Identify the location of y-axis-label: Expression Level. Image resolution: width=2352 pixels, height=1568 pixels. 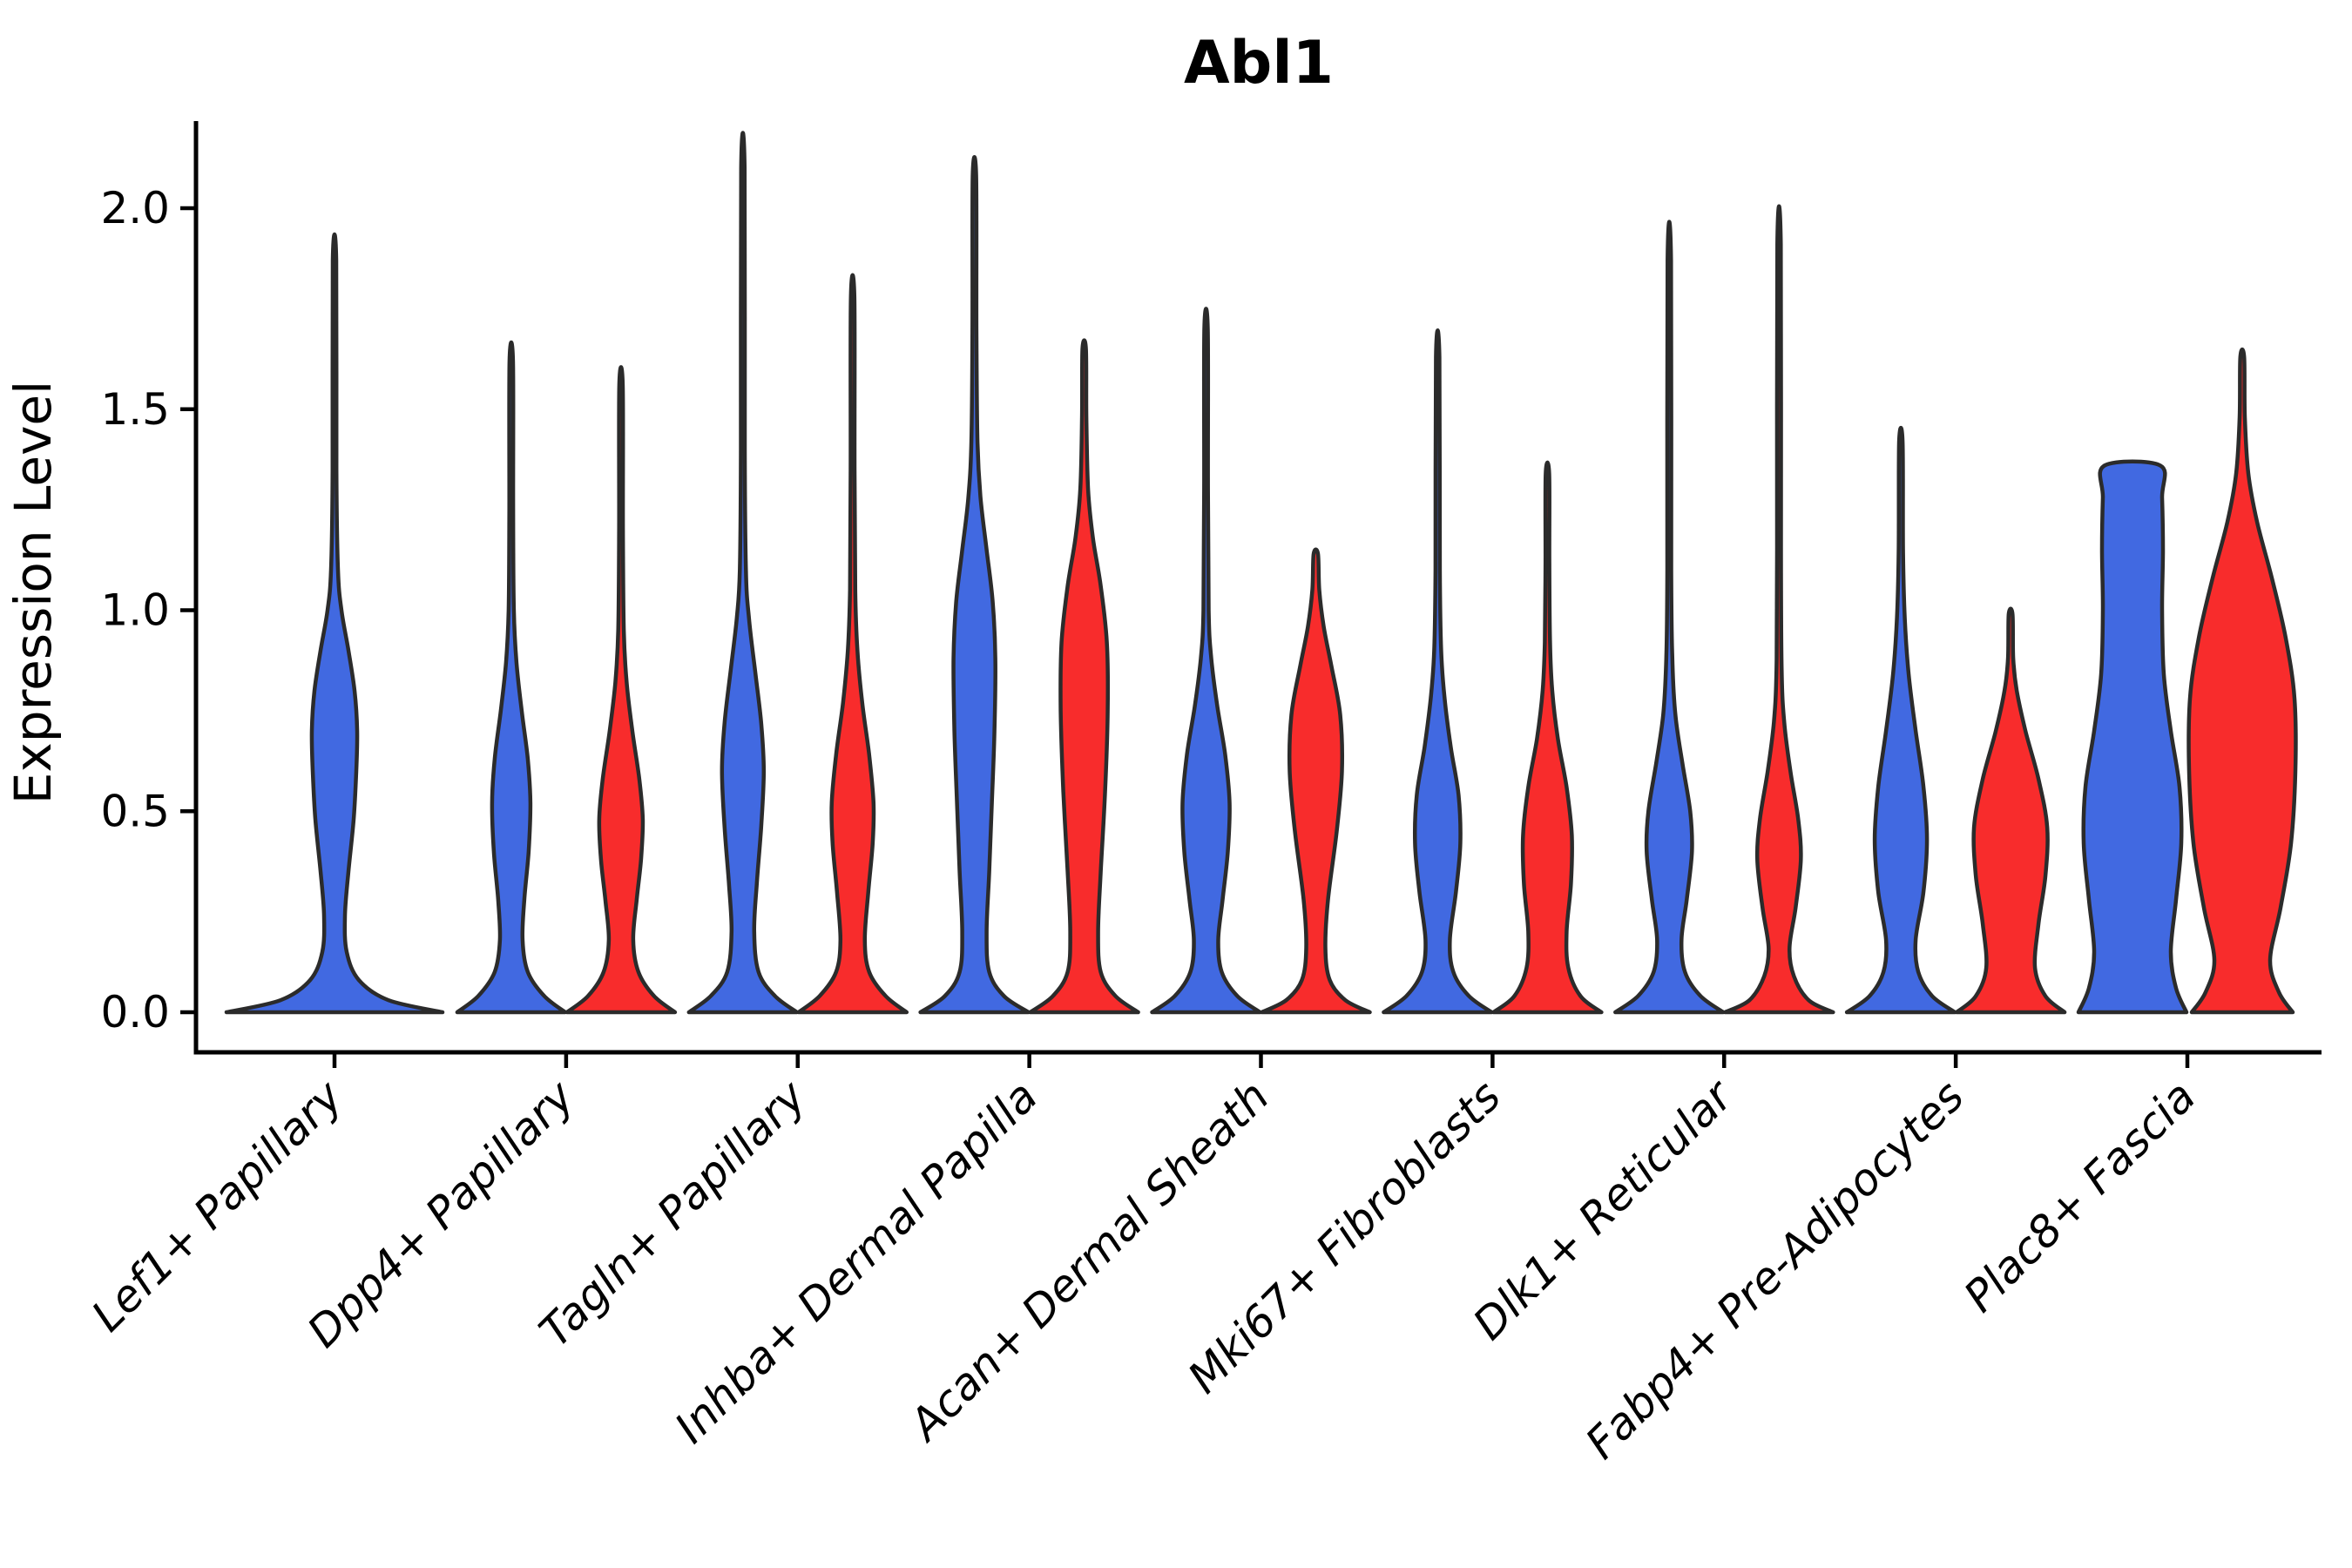
(33, 592).